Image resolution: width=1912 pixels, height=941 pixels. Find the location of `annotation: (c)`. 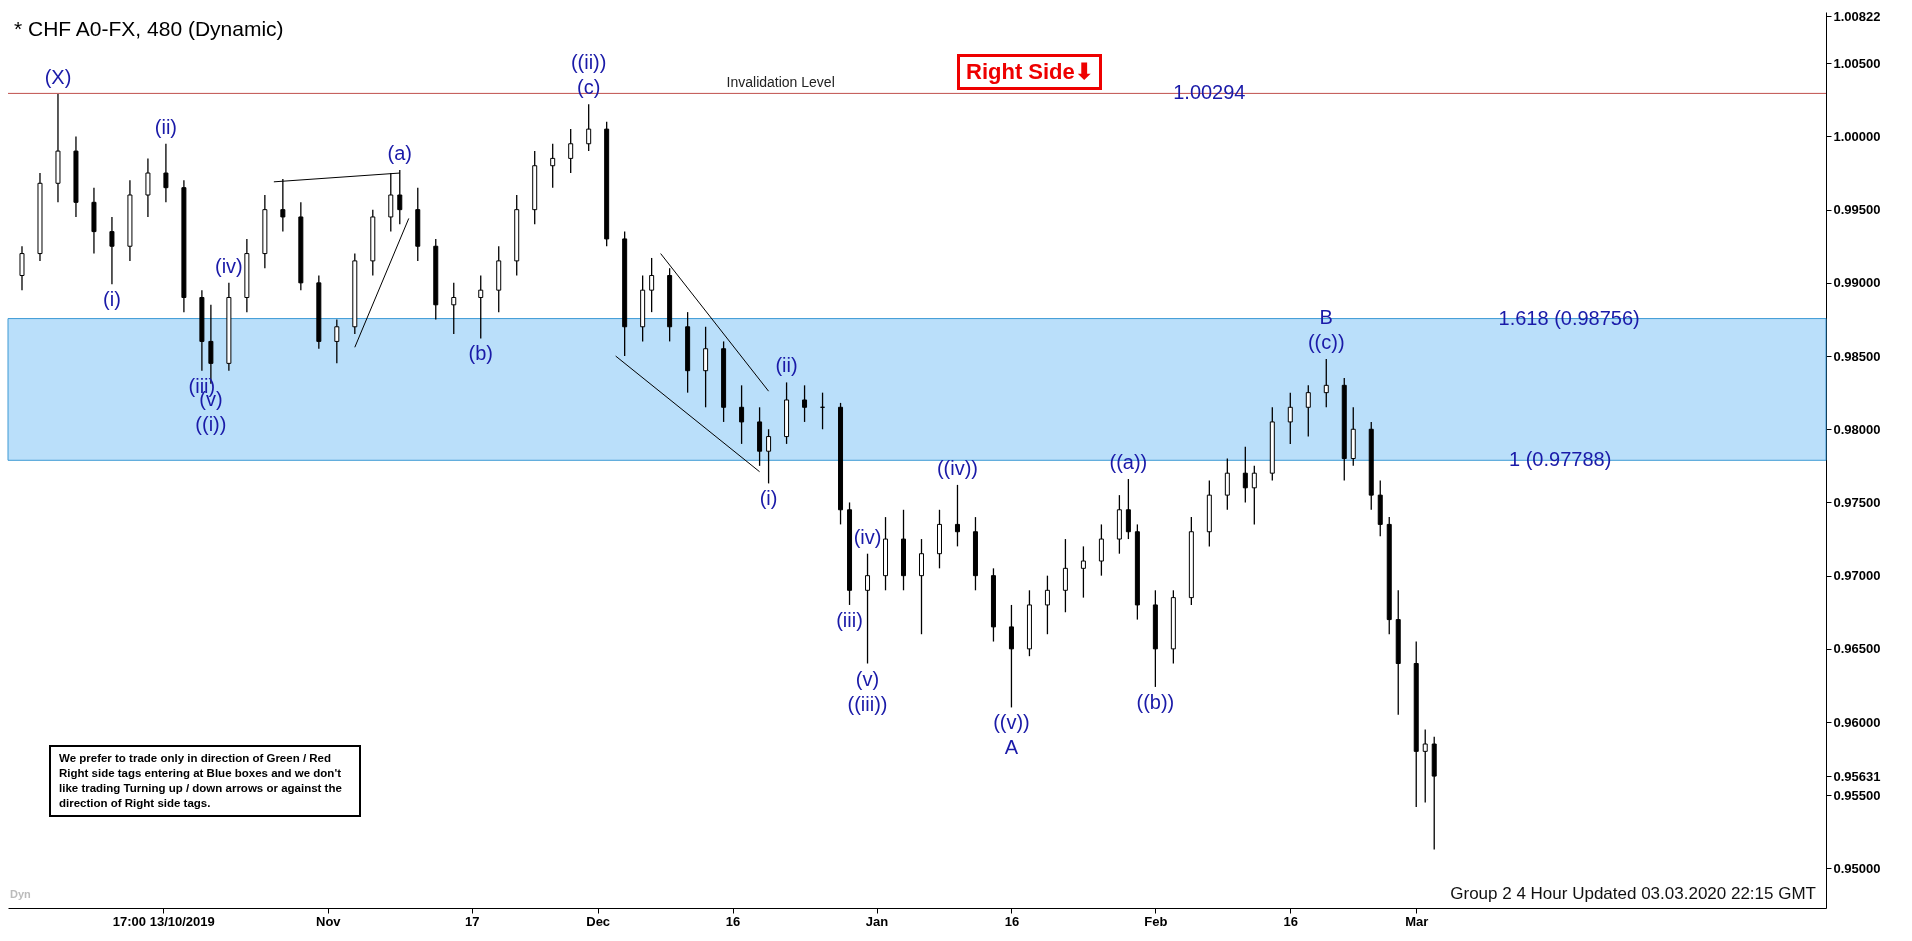

annotation: (c) is located at coordinates (589, 87).